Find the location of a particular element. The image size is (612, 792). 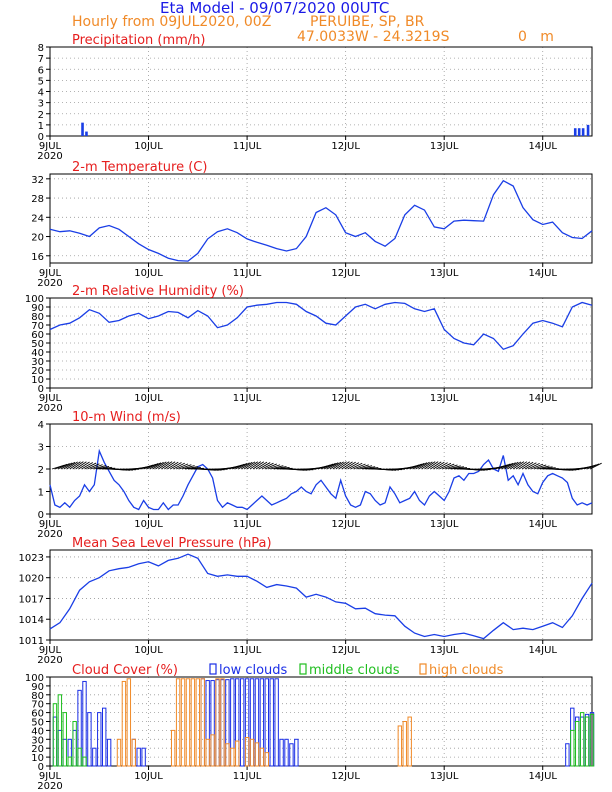

legend-swatch is located at coordinates (213, 669).